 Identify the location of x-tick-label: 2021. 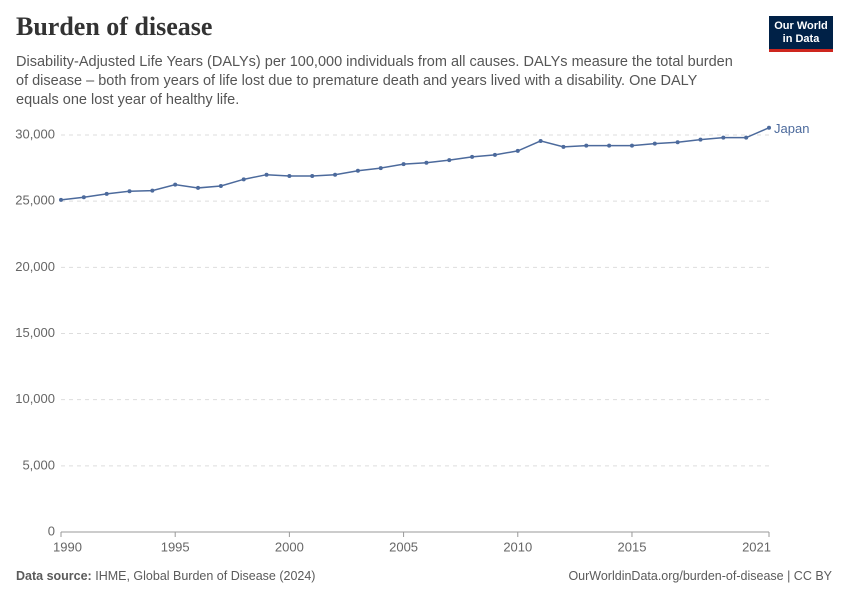
(756, 546).